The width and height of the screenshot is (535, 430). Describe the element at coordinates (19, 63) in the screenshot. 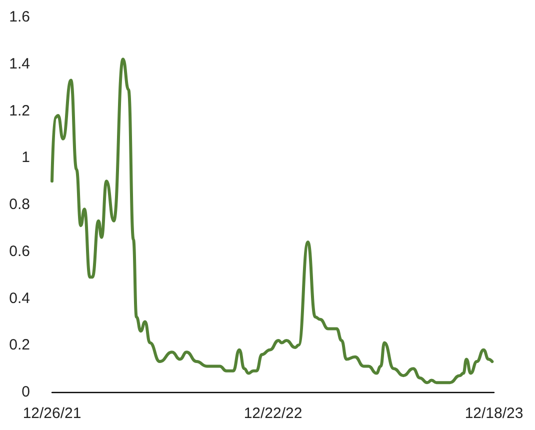

I see `y-tick-label: 1.4` at that location.